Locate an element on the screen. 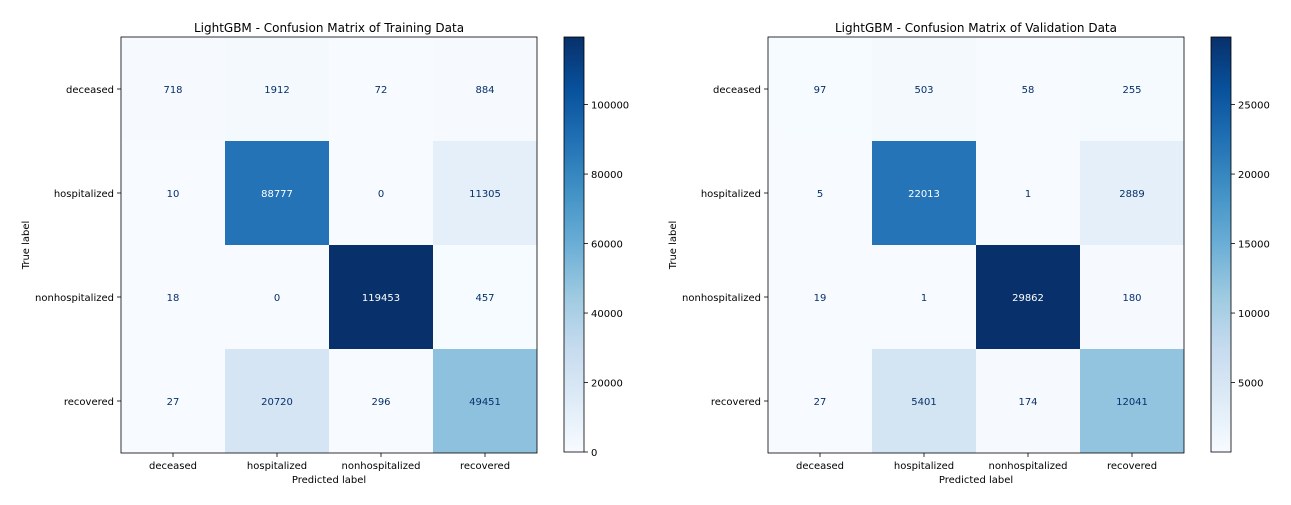 This screenshot has height=505, width=1291. cell-value-label: 19 is located at coordinates (820, 298).